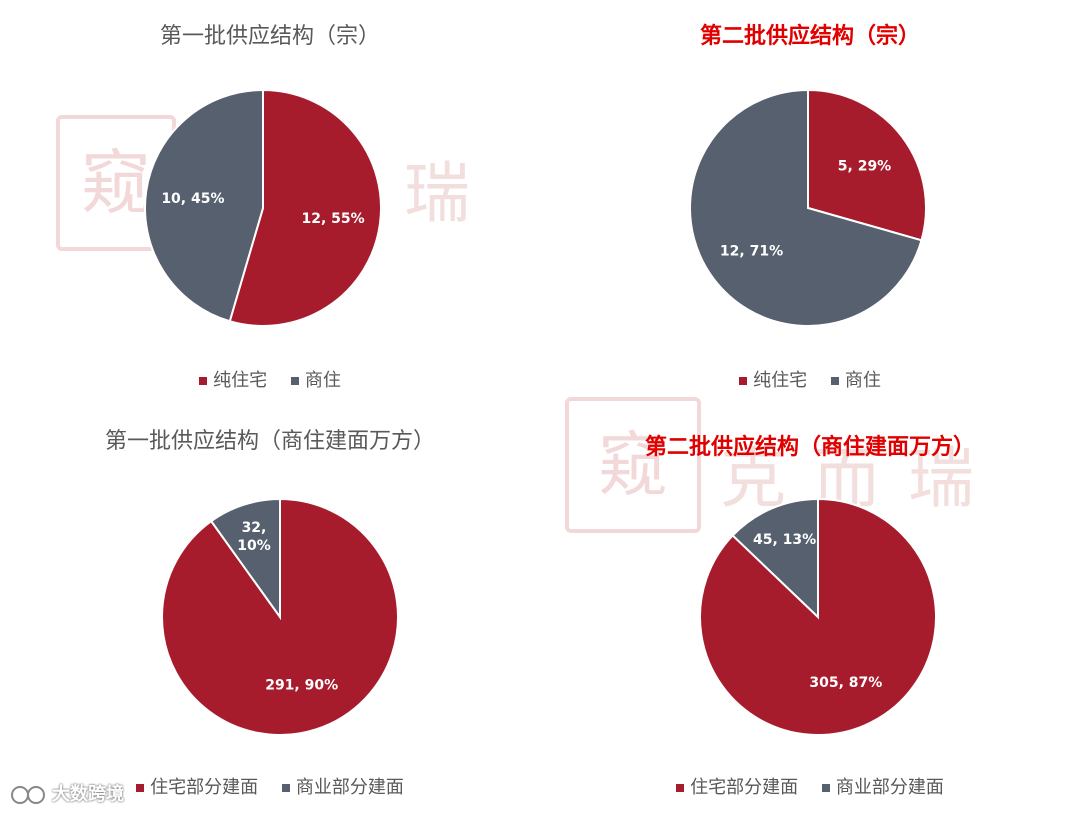 The height and width of the screenshot is (815, 1080). Describe the element at coordinates (809, 447) in the screenshot. I see `chart-title: 第二批供应结构（商住建面万方）` at that location.